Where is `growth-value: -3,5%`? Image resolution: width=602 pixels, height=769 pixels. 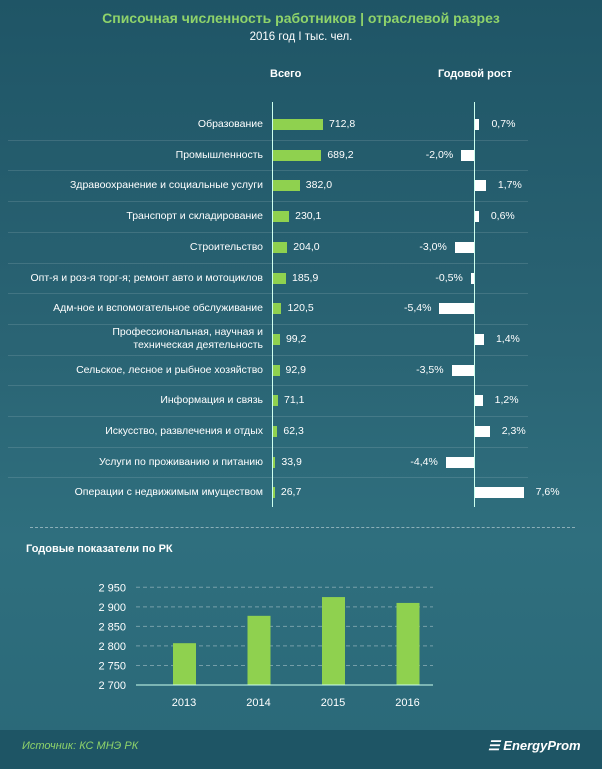 growth-value: -3,5% is located at coordinates (430, 369).